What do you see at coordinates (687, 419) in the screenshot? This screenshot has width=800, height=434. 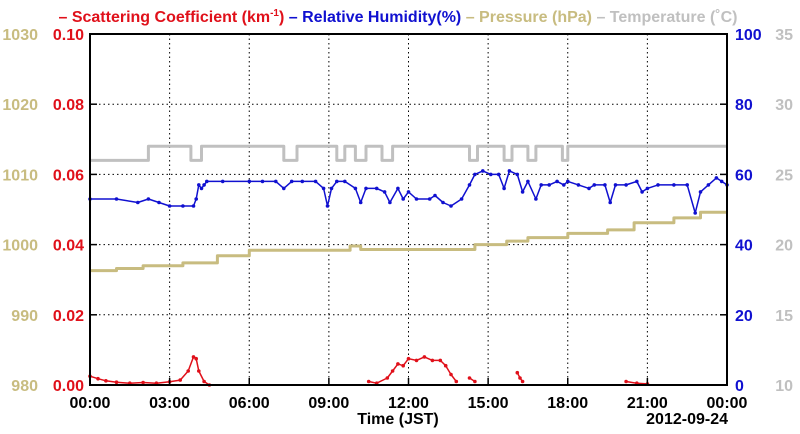 I see `date-label: 2012-09-24` at bounding box center [687, 419].